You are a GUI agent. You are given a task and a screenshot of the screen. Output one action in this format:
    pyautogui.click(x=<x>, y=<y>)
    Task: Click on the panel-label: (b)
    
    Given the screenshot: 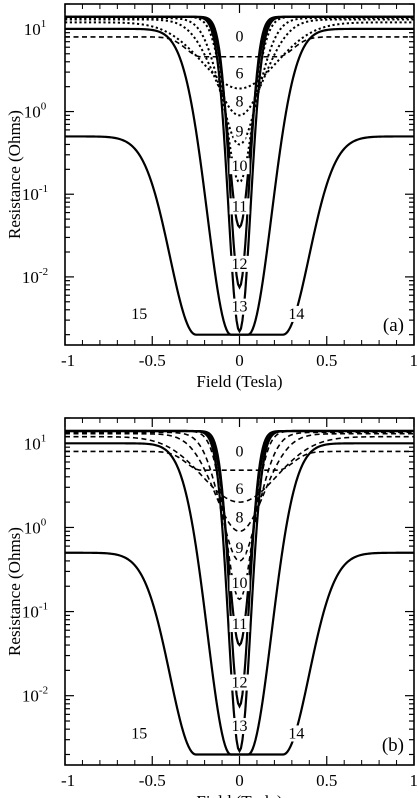 What is the action you would take?
    pyautogui.click(x=393, y=745)
    